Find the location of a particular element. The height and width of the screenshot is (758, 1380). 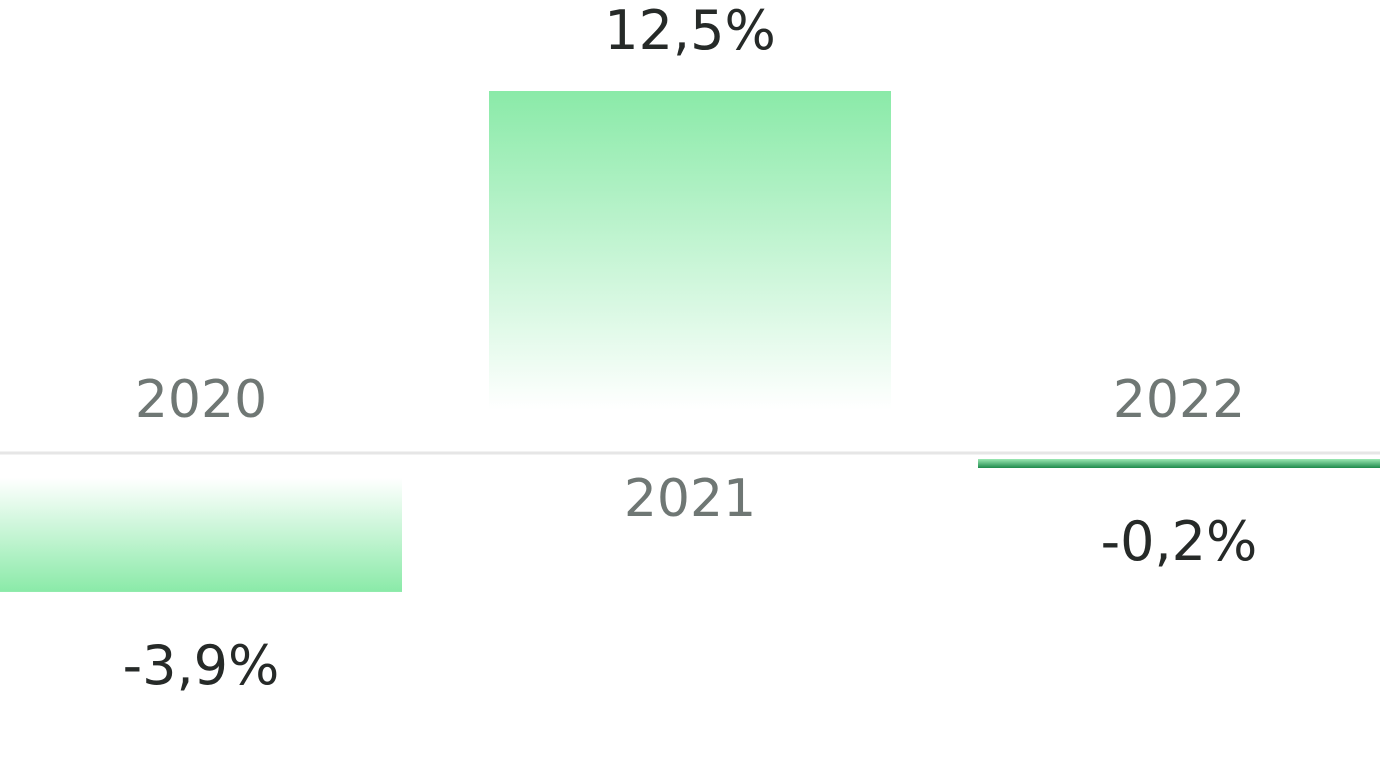

category-label-2021: 2021 is located at coordinates (690, 499).